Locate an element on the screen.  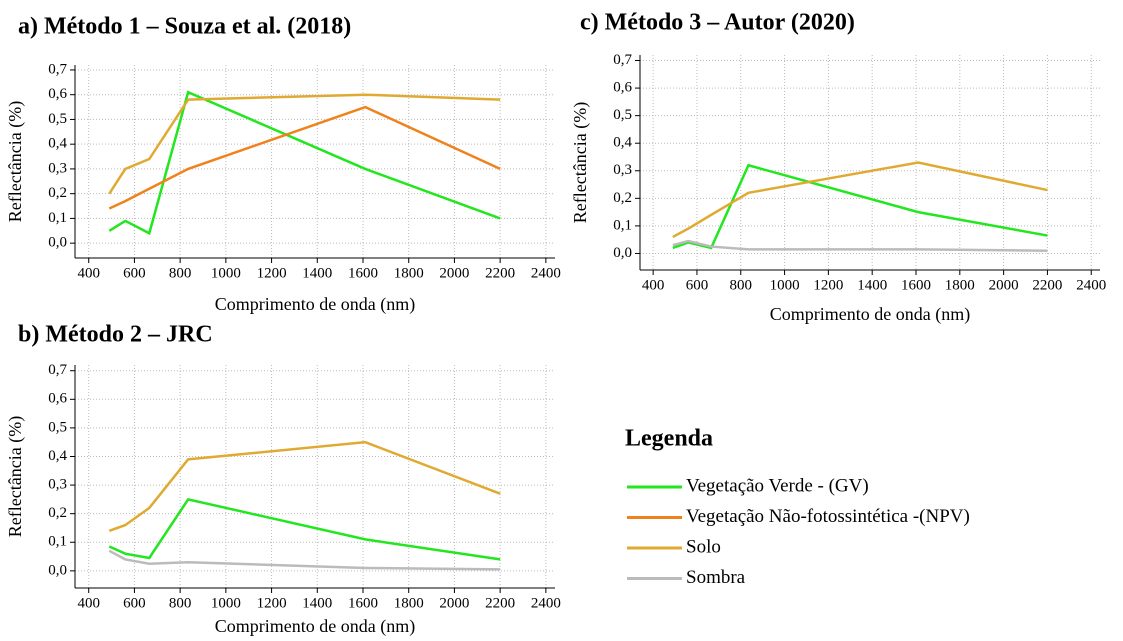
legend-label: Solo is located at coordinates (703, 546).